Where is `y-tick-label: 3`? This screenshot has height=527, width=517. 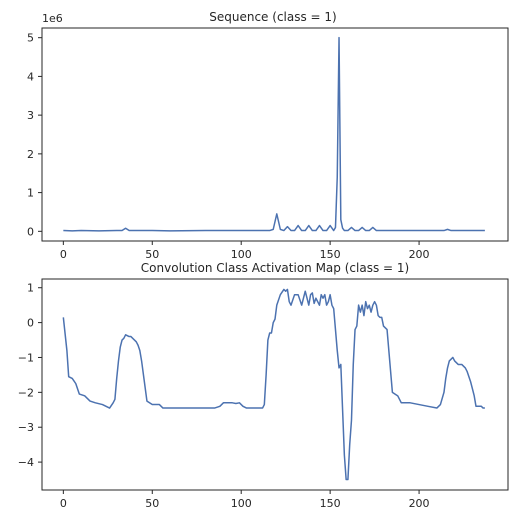
y-tick-label: 3 is located at coordinates (30, 115).